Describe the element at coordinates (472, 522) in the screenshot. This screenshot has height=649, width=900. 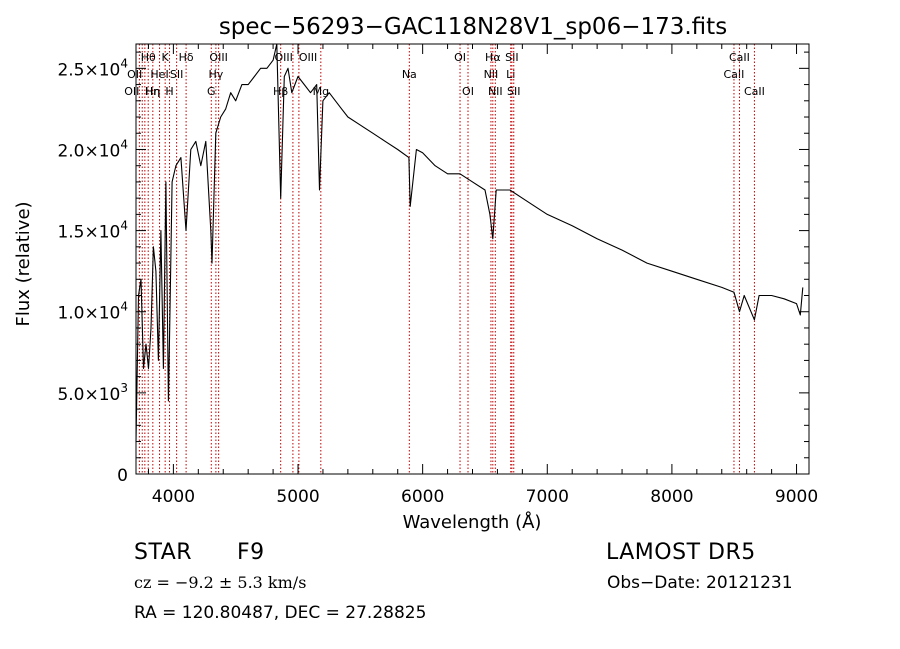
I see `x-axis-label: Wavelength (Å)` at that location.